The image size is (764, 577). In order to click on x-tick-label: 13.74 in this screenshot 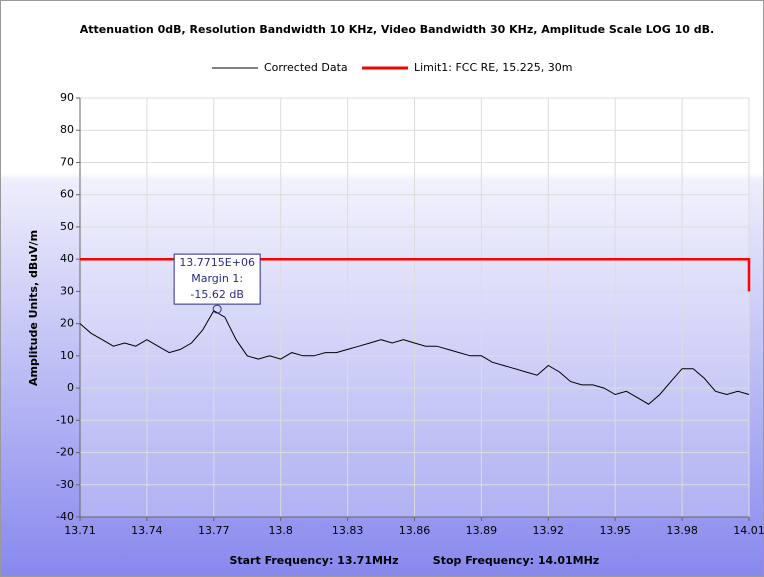, I will do `click(147, 530)`.